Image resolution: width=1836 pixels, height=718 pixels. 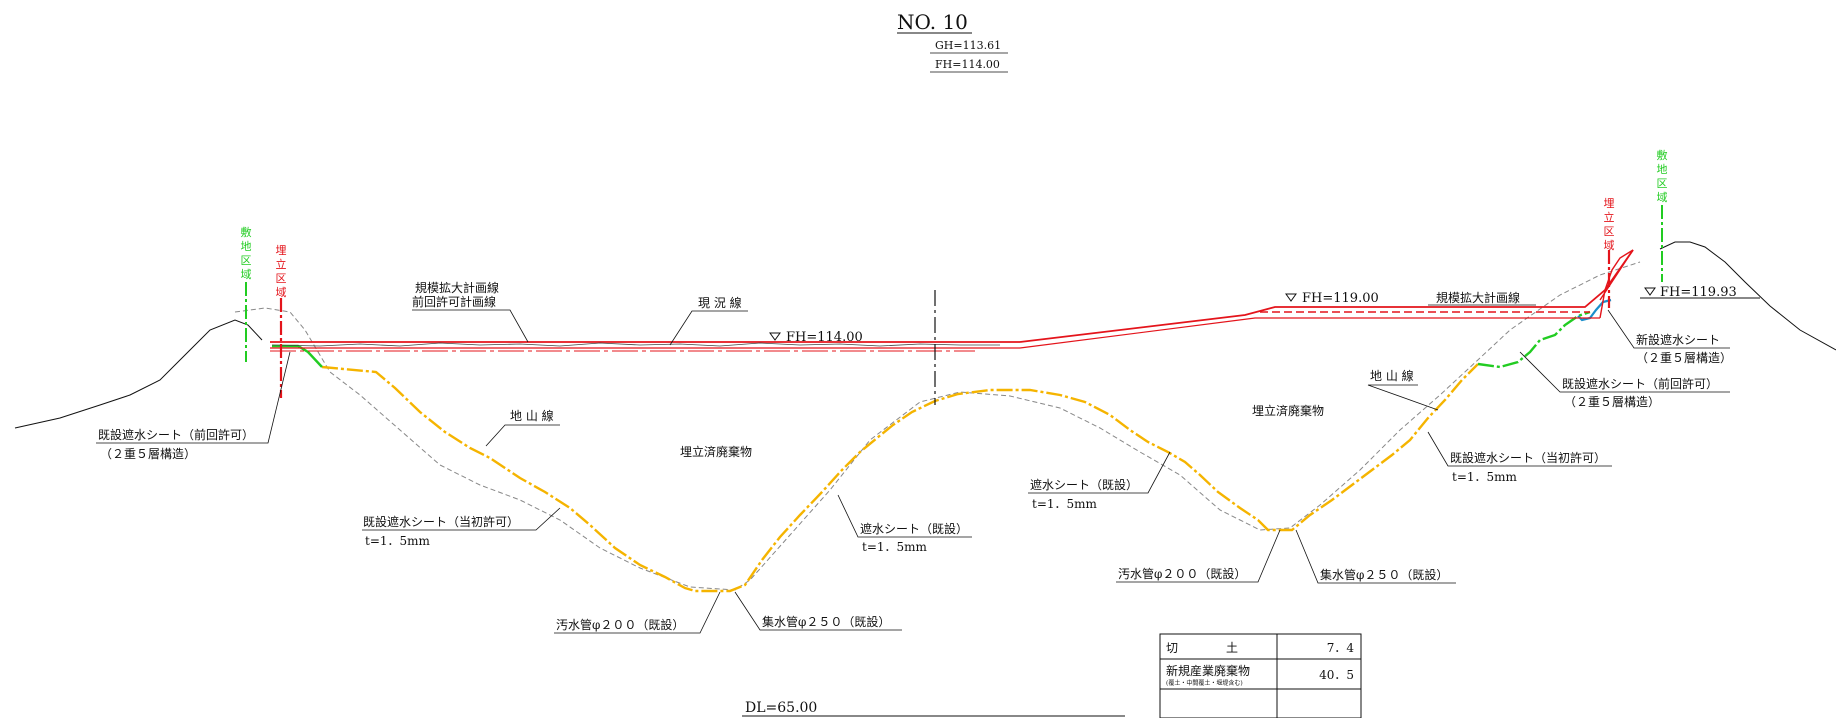 What do you see at coordinates (967, 64) in the screenshot?
I see `fh-level: FH=114.00` at bounding box center [967, 64].